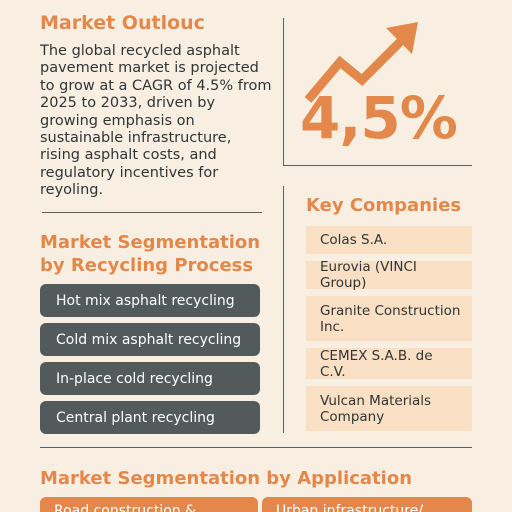 Image resolution: width=512 pixels, height=512 pixels. What do you see at coordinates (389, 408) in the screenshot?
I see `company-item: Vulcan Materials Company` at bounding box center [389, 408].